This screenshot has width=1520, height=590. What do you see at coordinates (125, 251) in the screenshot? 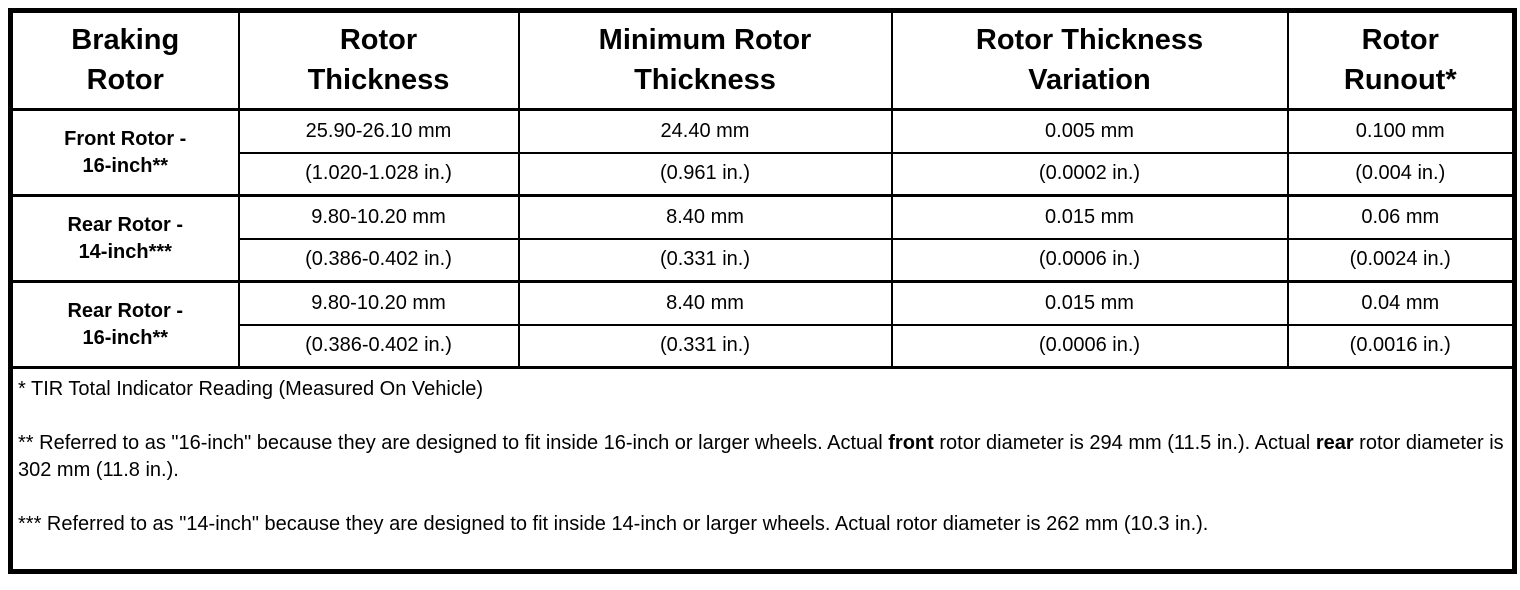
I see `row-label-line: 14-inch***` at bounding box center [125, 251].